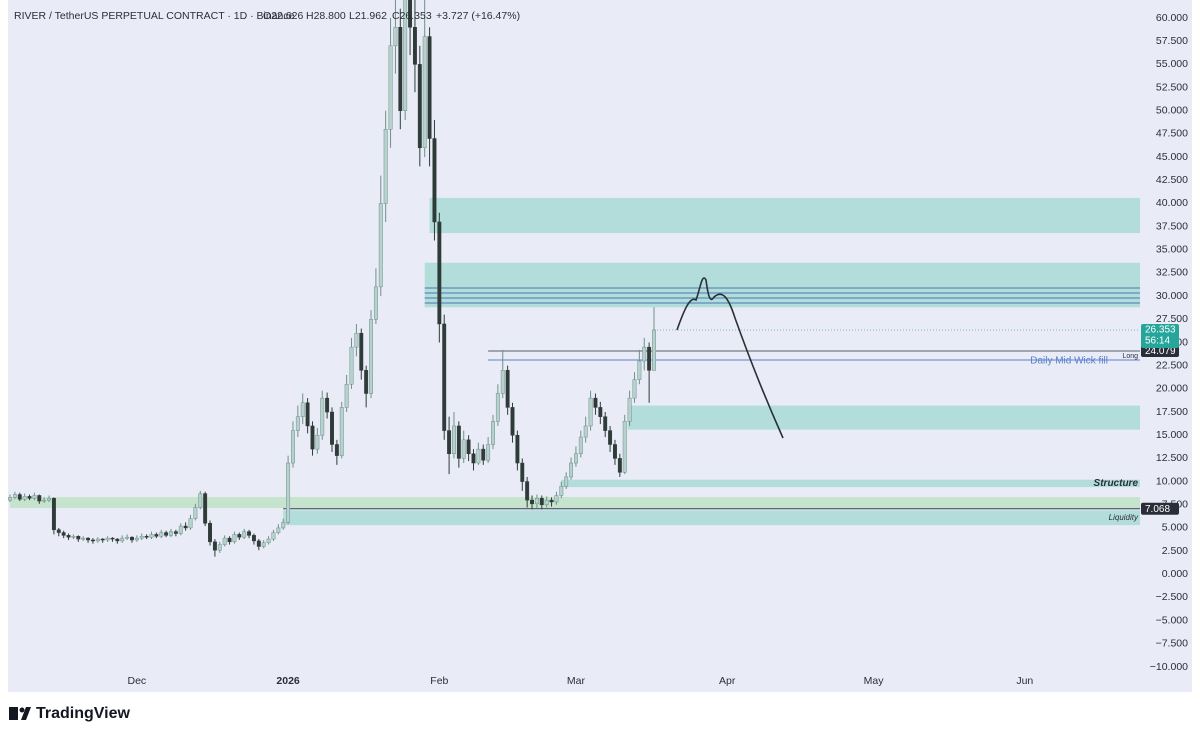  I want to click on y-tick-label: 10.000, so click(1172, 481).